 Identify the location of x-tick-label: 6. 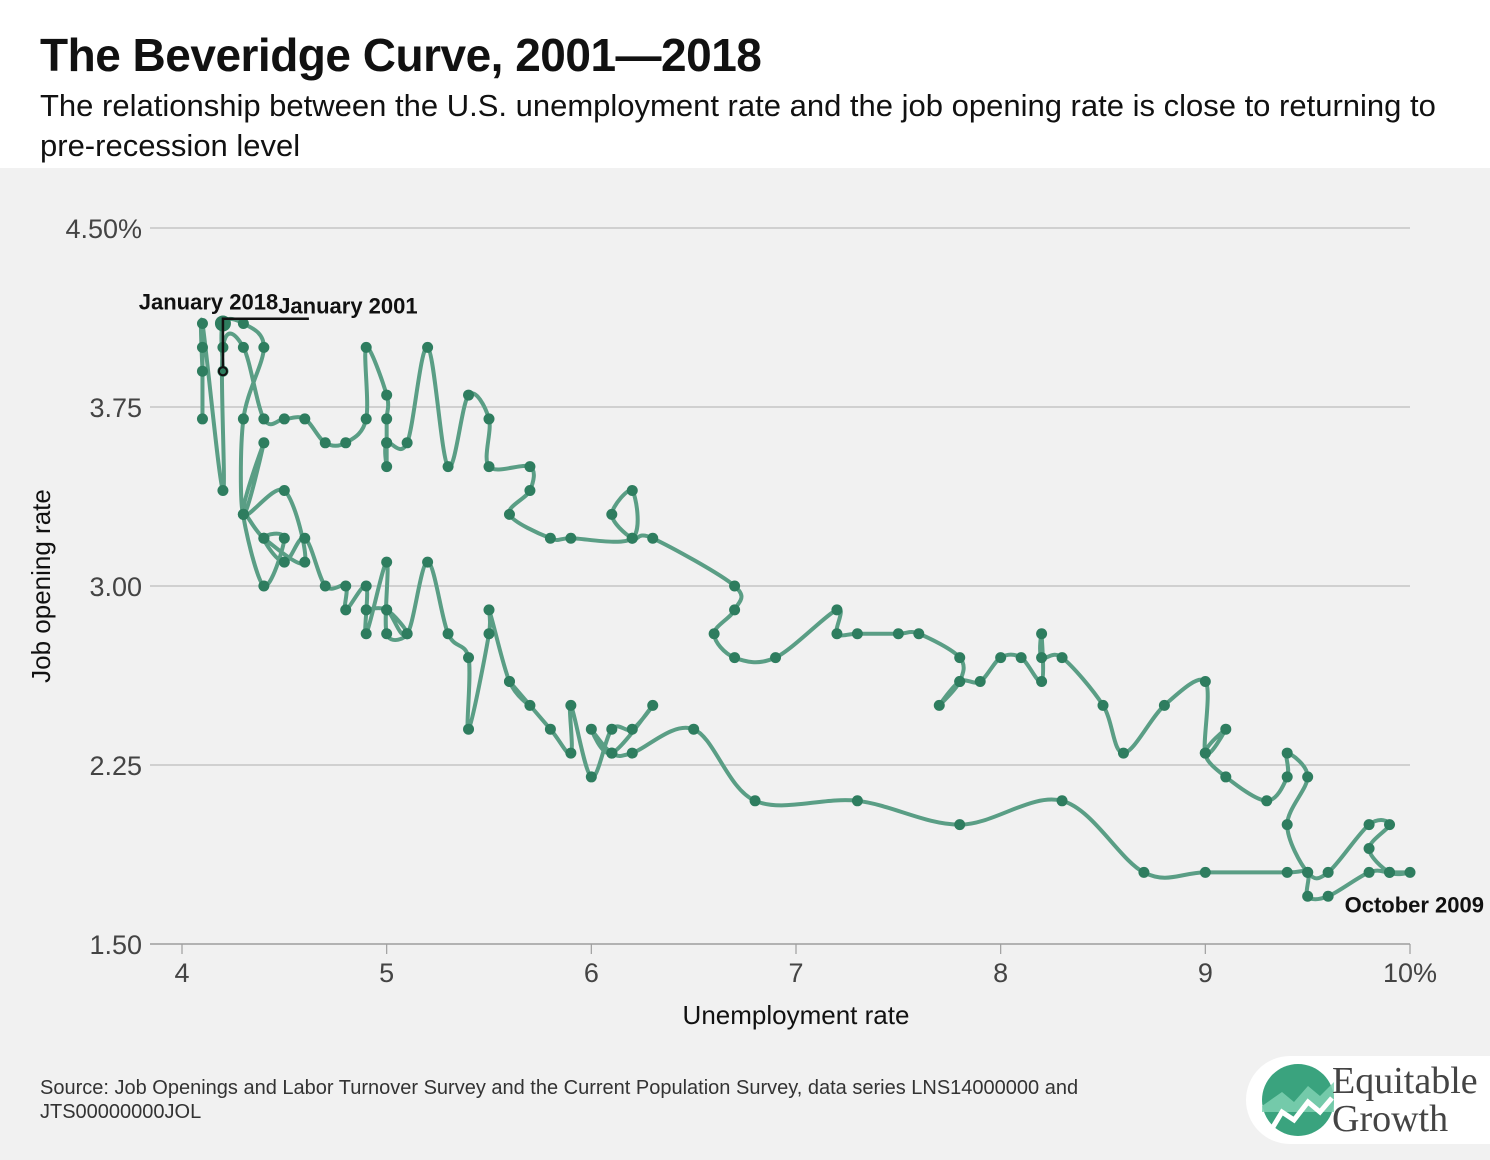
(591, 973).